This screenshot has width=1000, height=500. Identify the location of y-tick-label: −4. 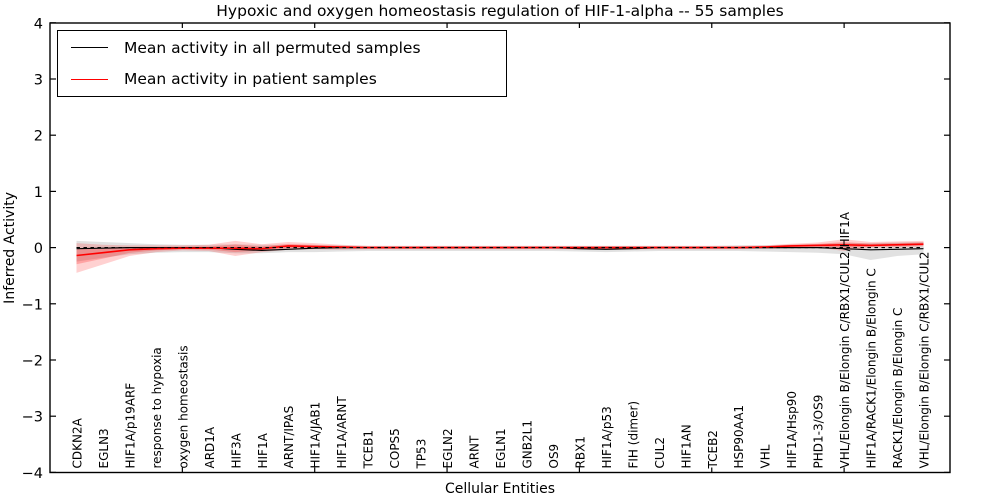
(32, 474).